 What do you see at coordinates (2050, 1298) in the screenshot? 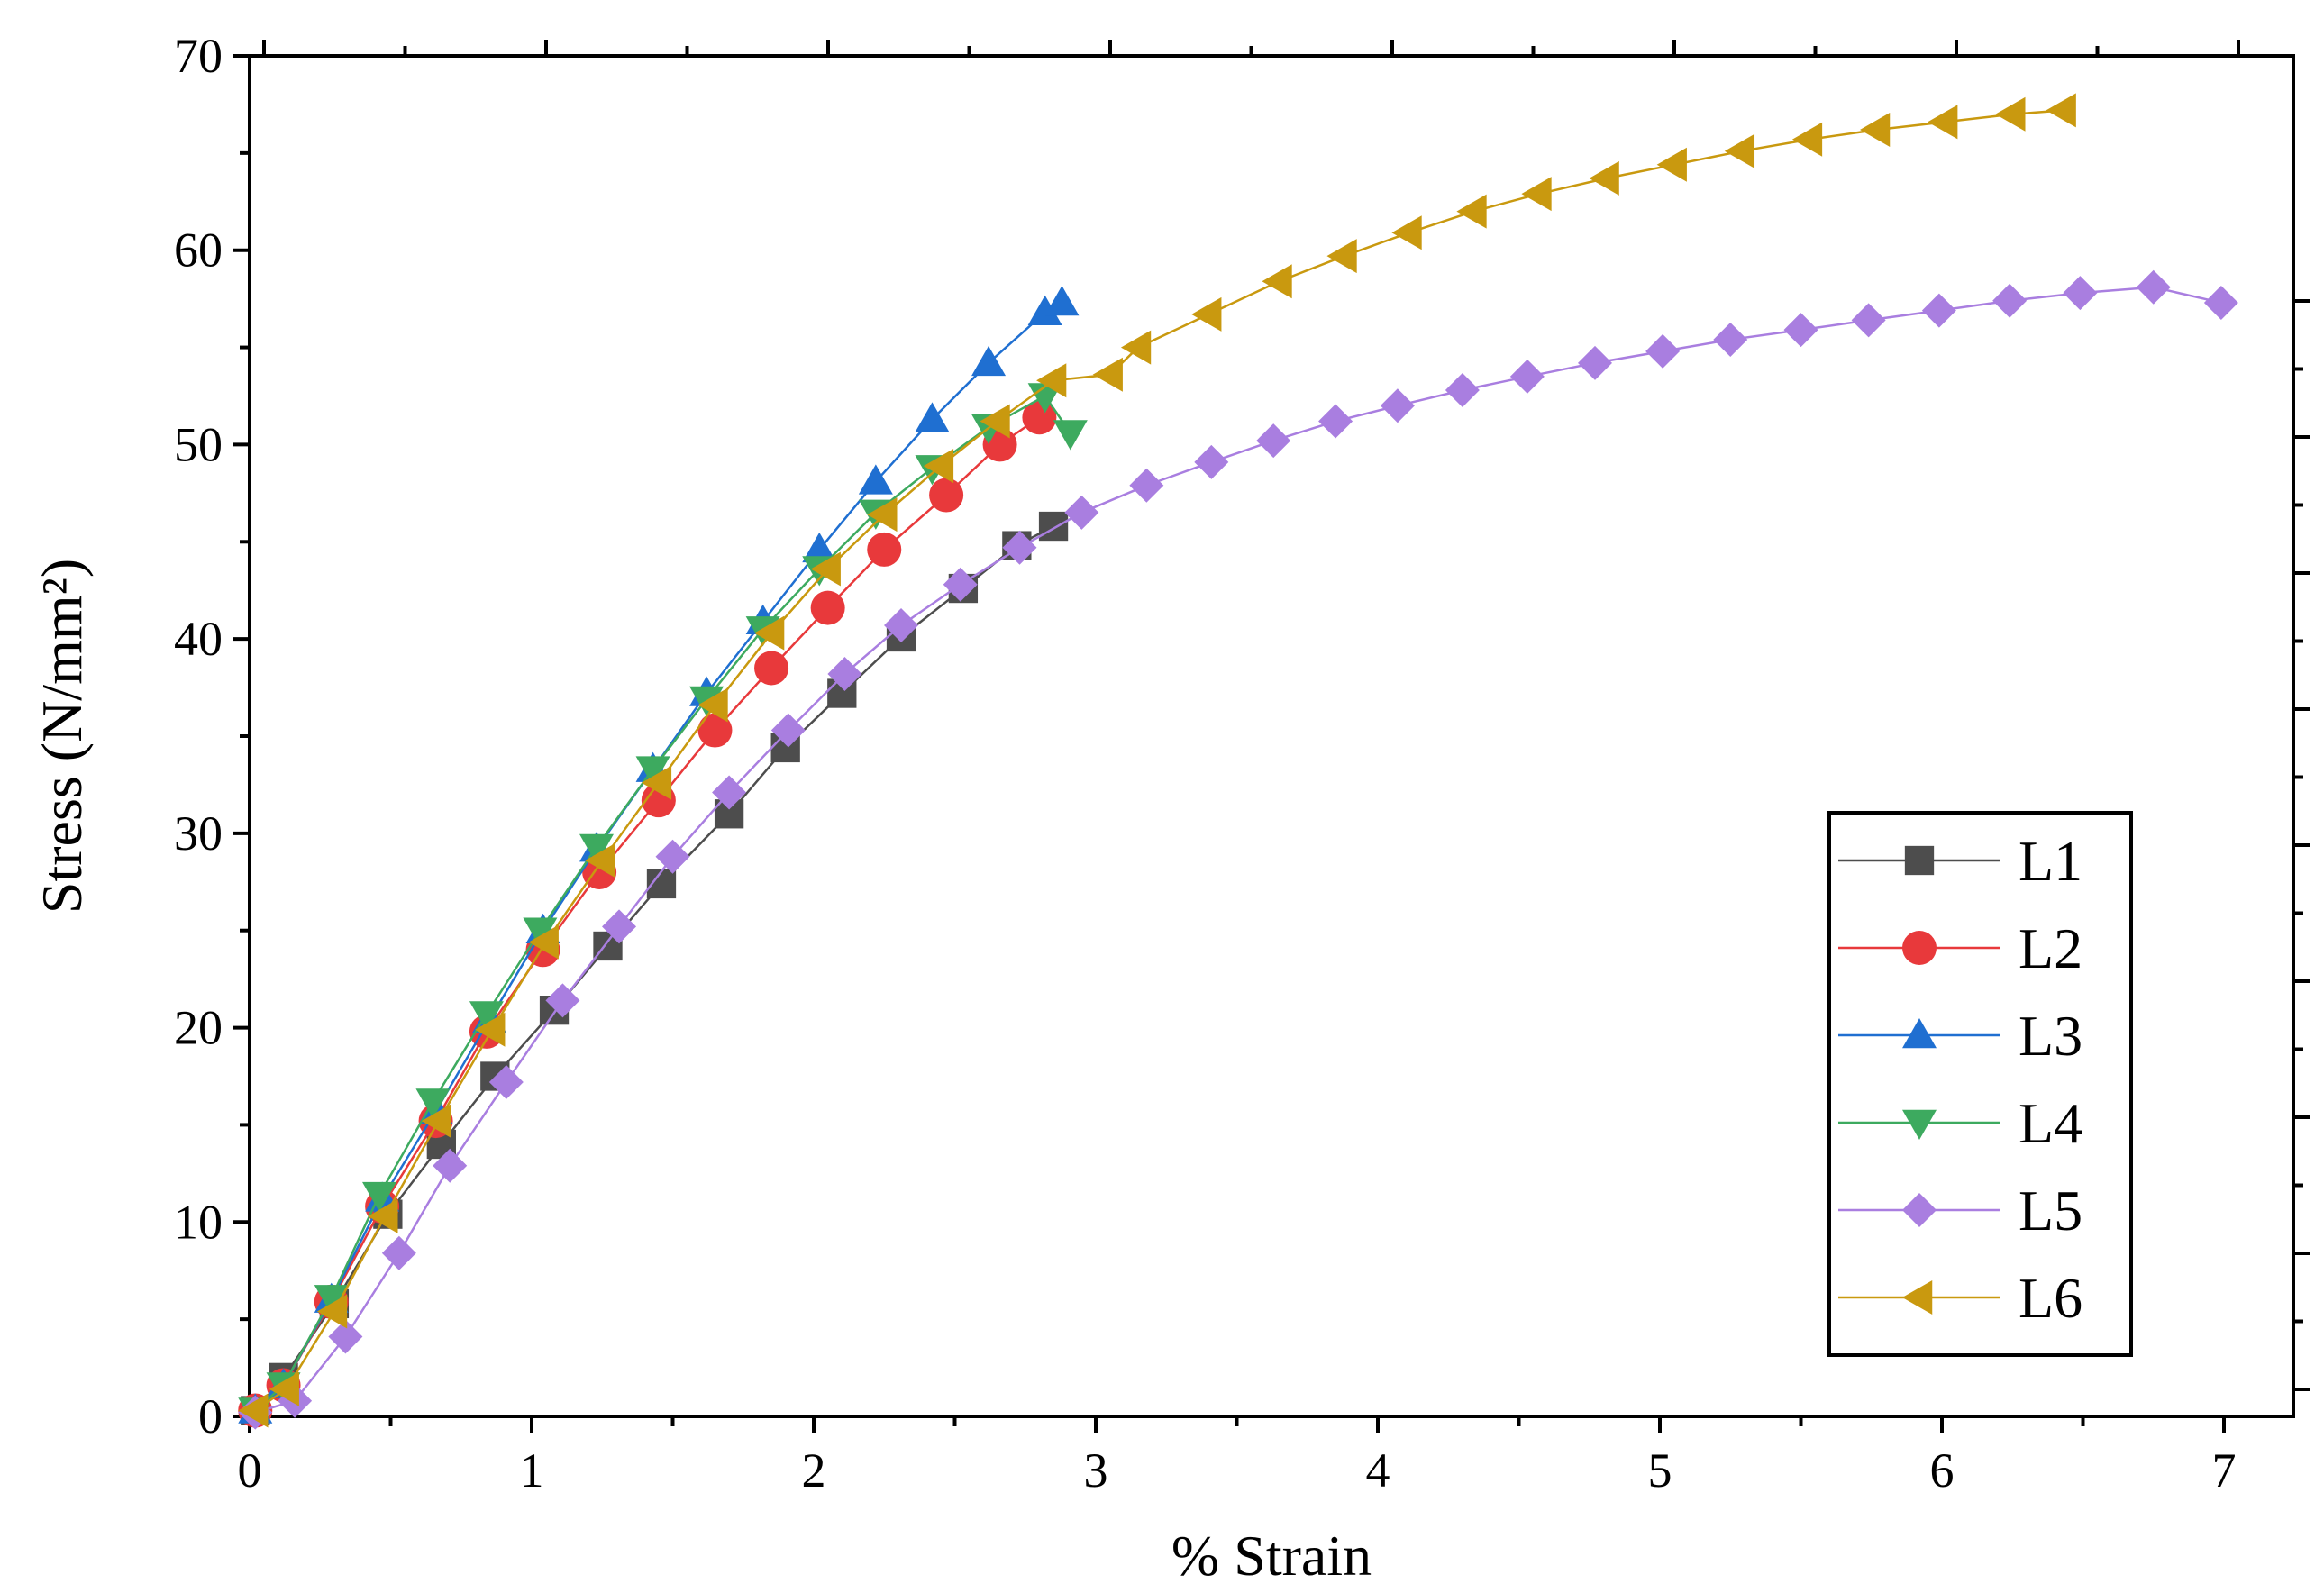
I see `legend-label-l6: L6` at bounding box center [2050, 1298].